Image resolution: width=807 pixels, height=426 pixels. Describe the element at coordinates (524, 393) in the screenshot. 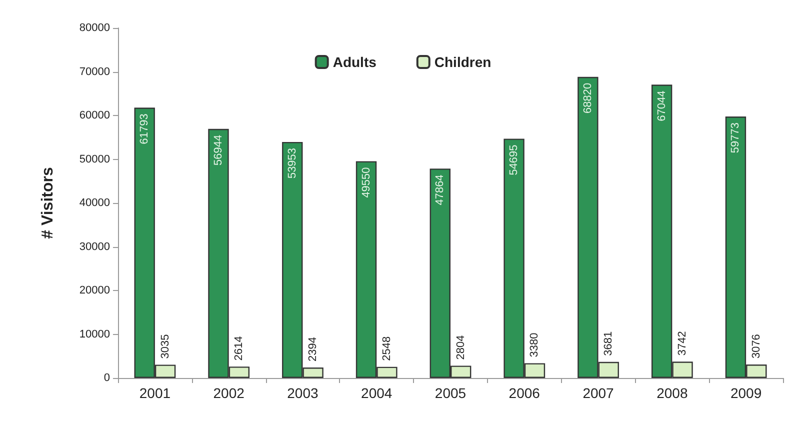

I see `x-tick-label: 2006` at that location.